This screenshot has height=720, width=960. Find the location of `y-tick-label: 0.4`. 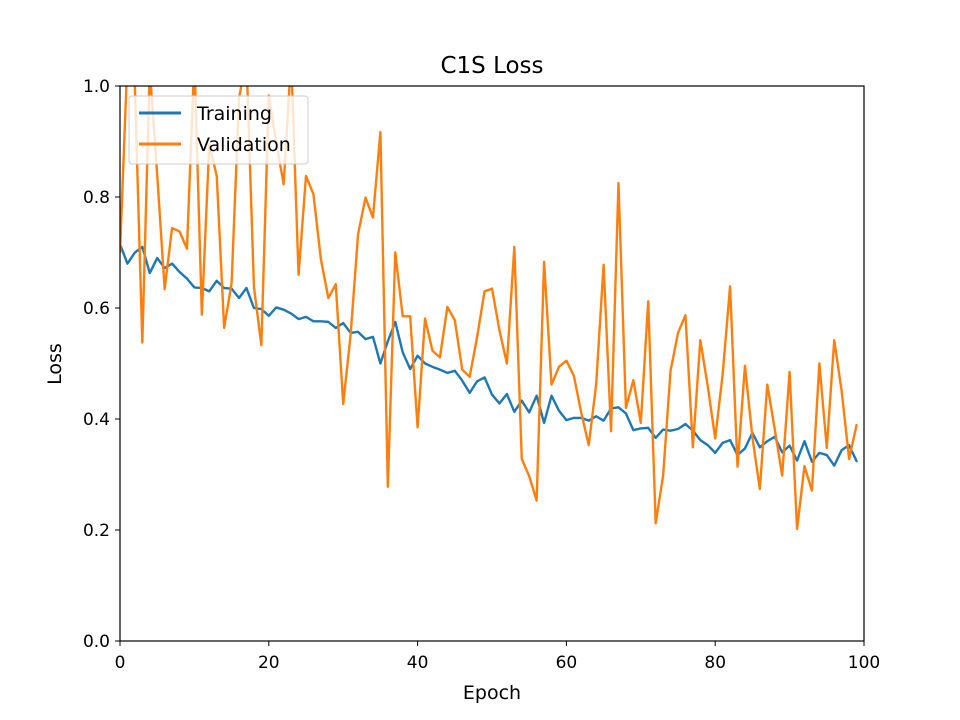

y-tick-label: 0.4 is located at coordinates (96, 420).